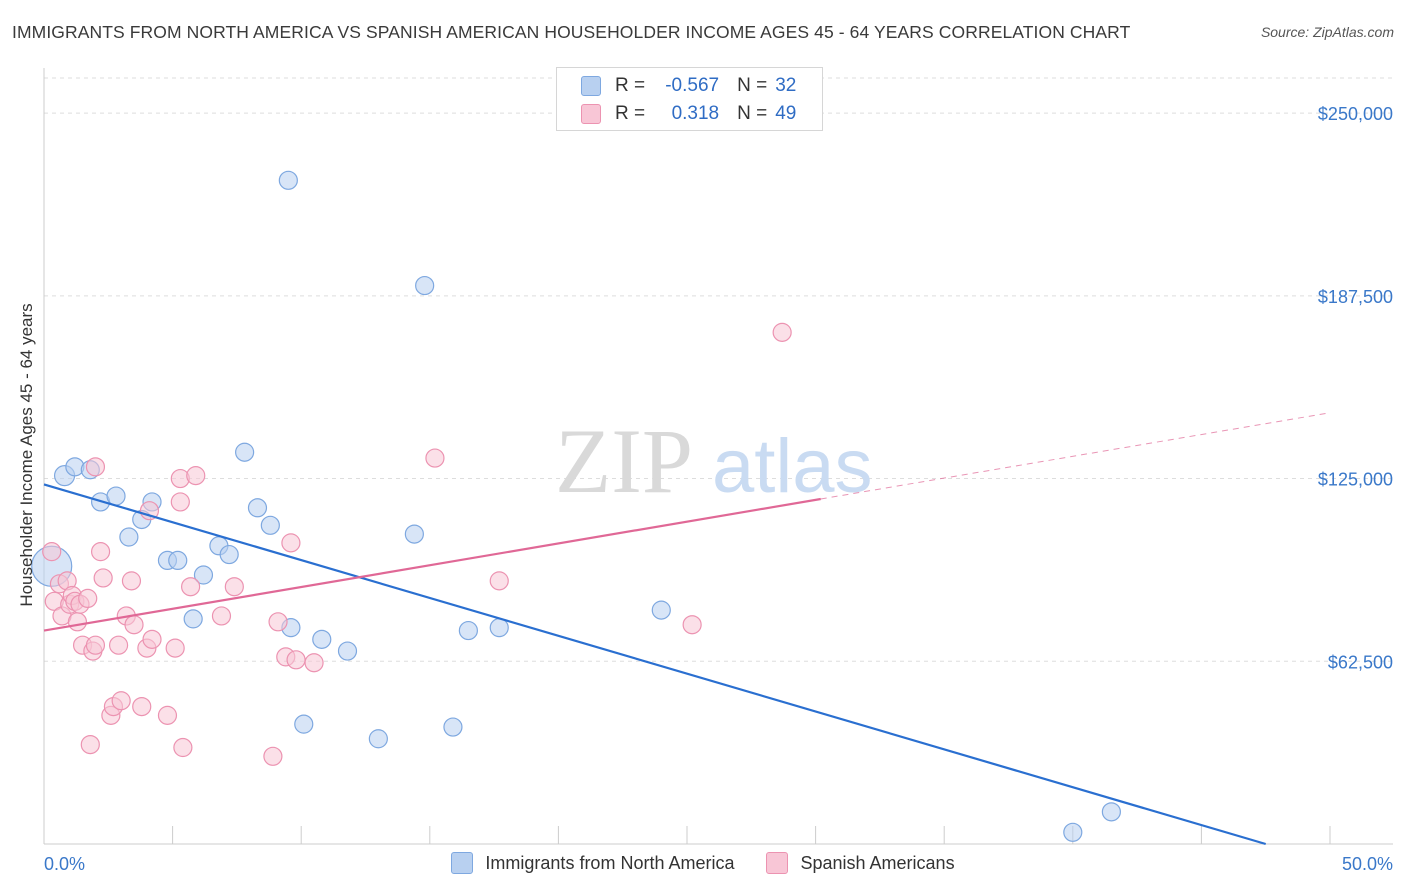 This screenshot has height=892, width=1406. Describe the element at coordinates (877, 862) in the screenshot. I see `legend-label-spanish: Spanish Americans` at that location.